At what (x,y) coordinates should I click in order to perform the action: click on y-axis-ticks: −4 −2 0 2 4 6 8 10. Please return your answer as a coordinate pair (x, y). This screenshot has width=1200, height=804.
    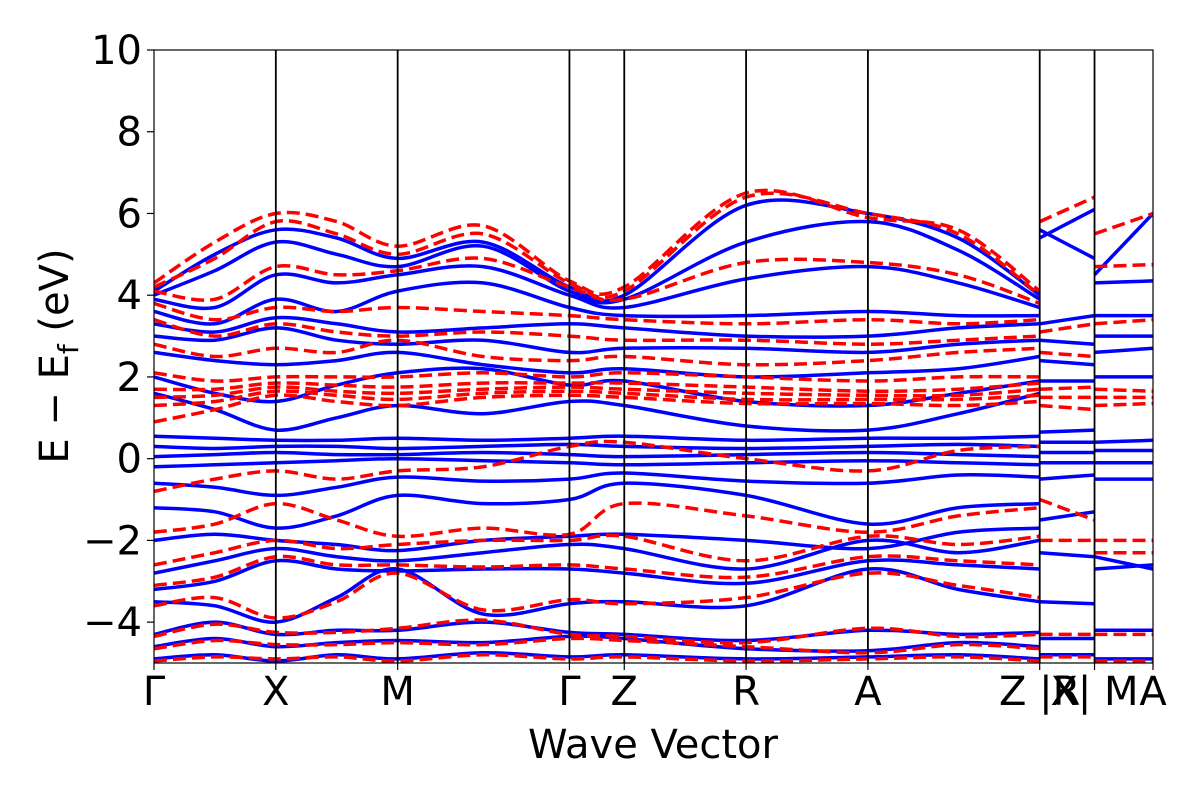
    Looking at the image, I should click on (118, 337).